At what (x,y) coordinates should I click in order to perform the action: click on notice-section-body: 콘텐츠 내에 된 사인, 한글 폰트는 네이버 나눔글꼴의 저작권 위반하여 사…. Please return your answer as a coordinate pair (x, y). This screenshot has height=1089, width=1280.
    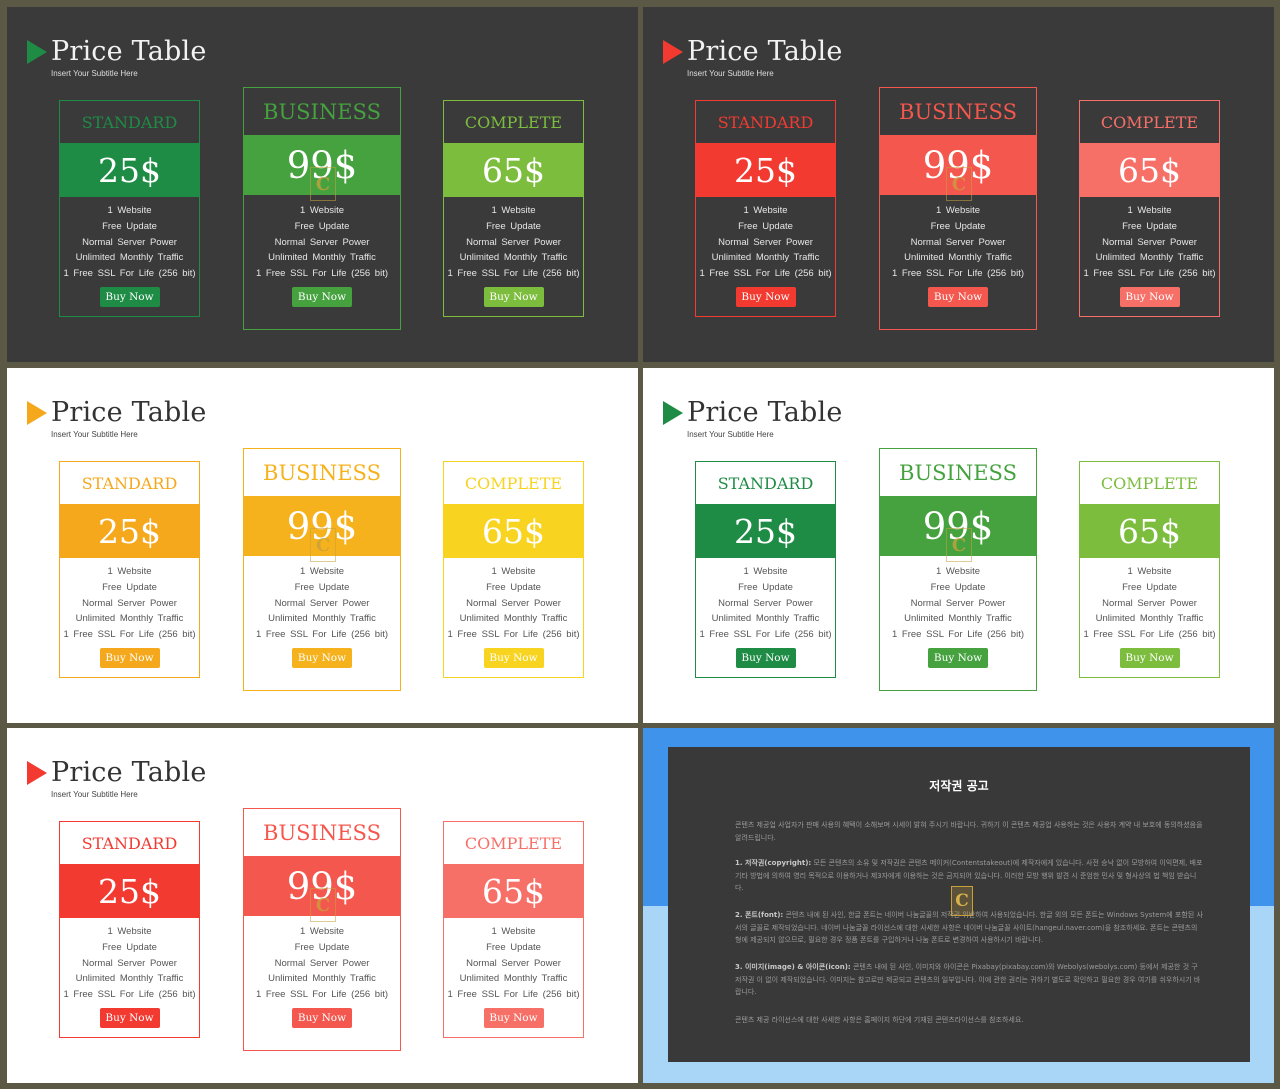
    Looking at the image, I should click on (969, 927).